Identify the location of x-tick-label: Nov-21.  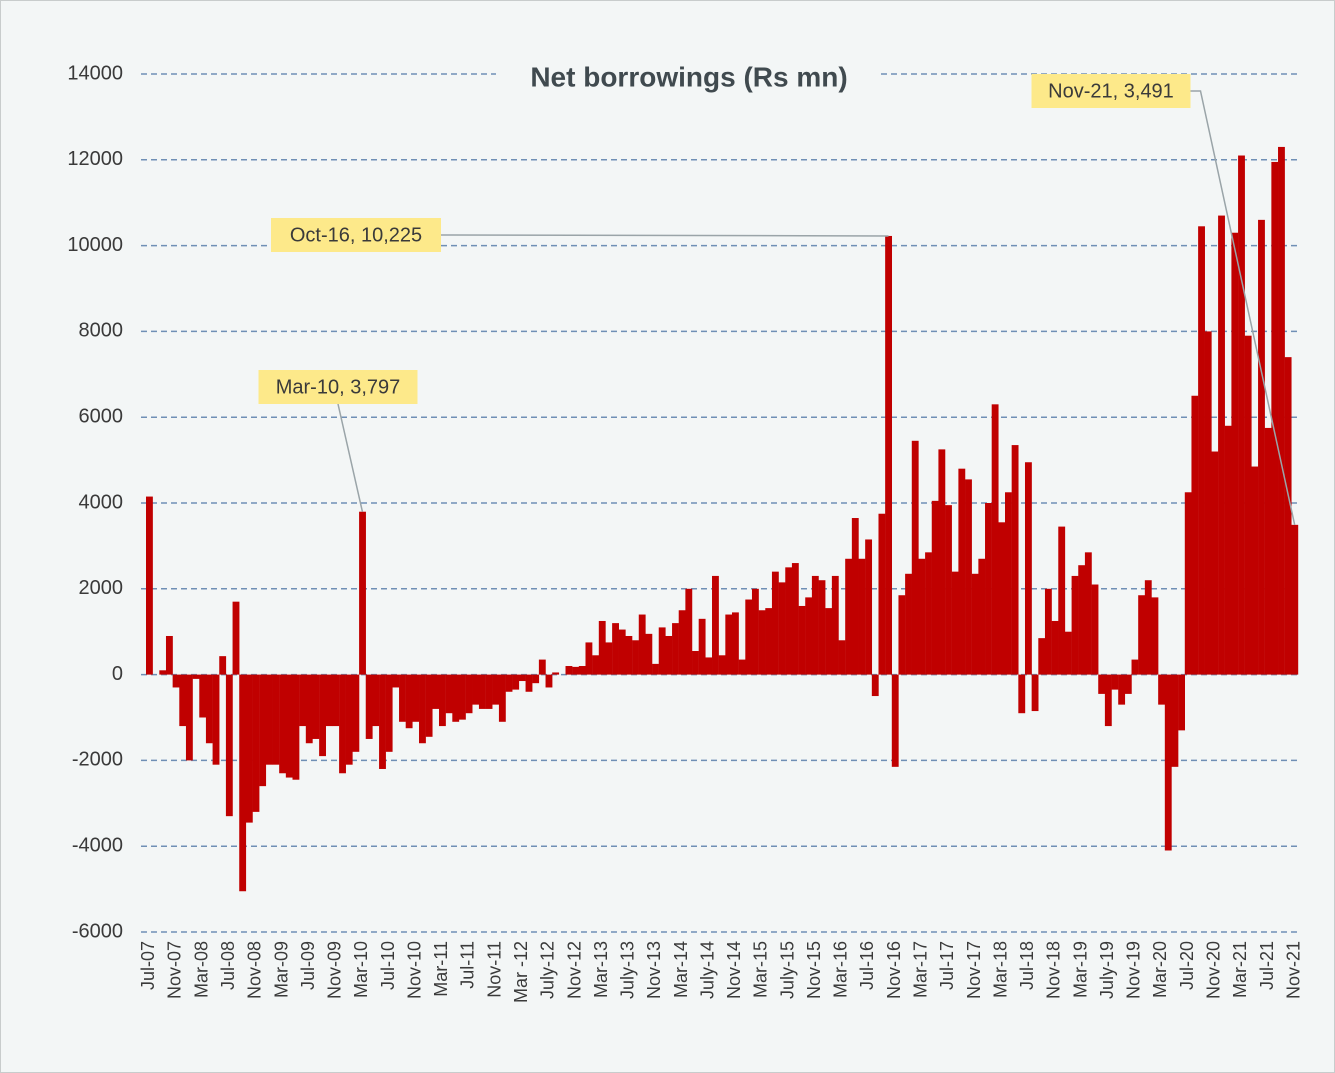
(1293, 970).